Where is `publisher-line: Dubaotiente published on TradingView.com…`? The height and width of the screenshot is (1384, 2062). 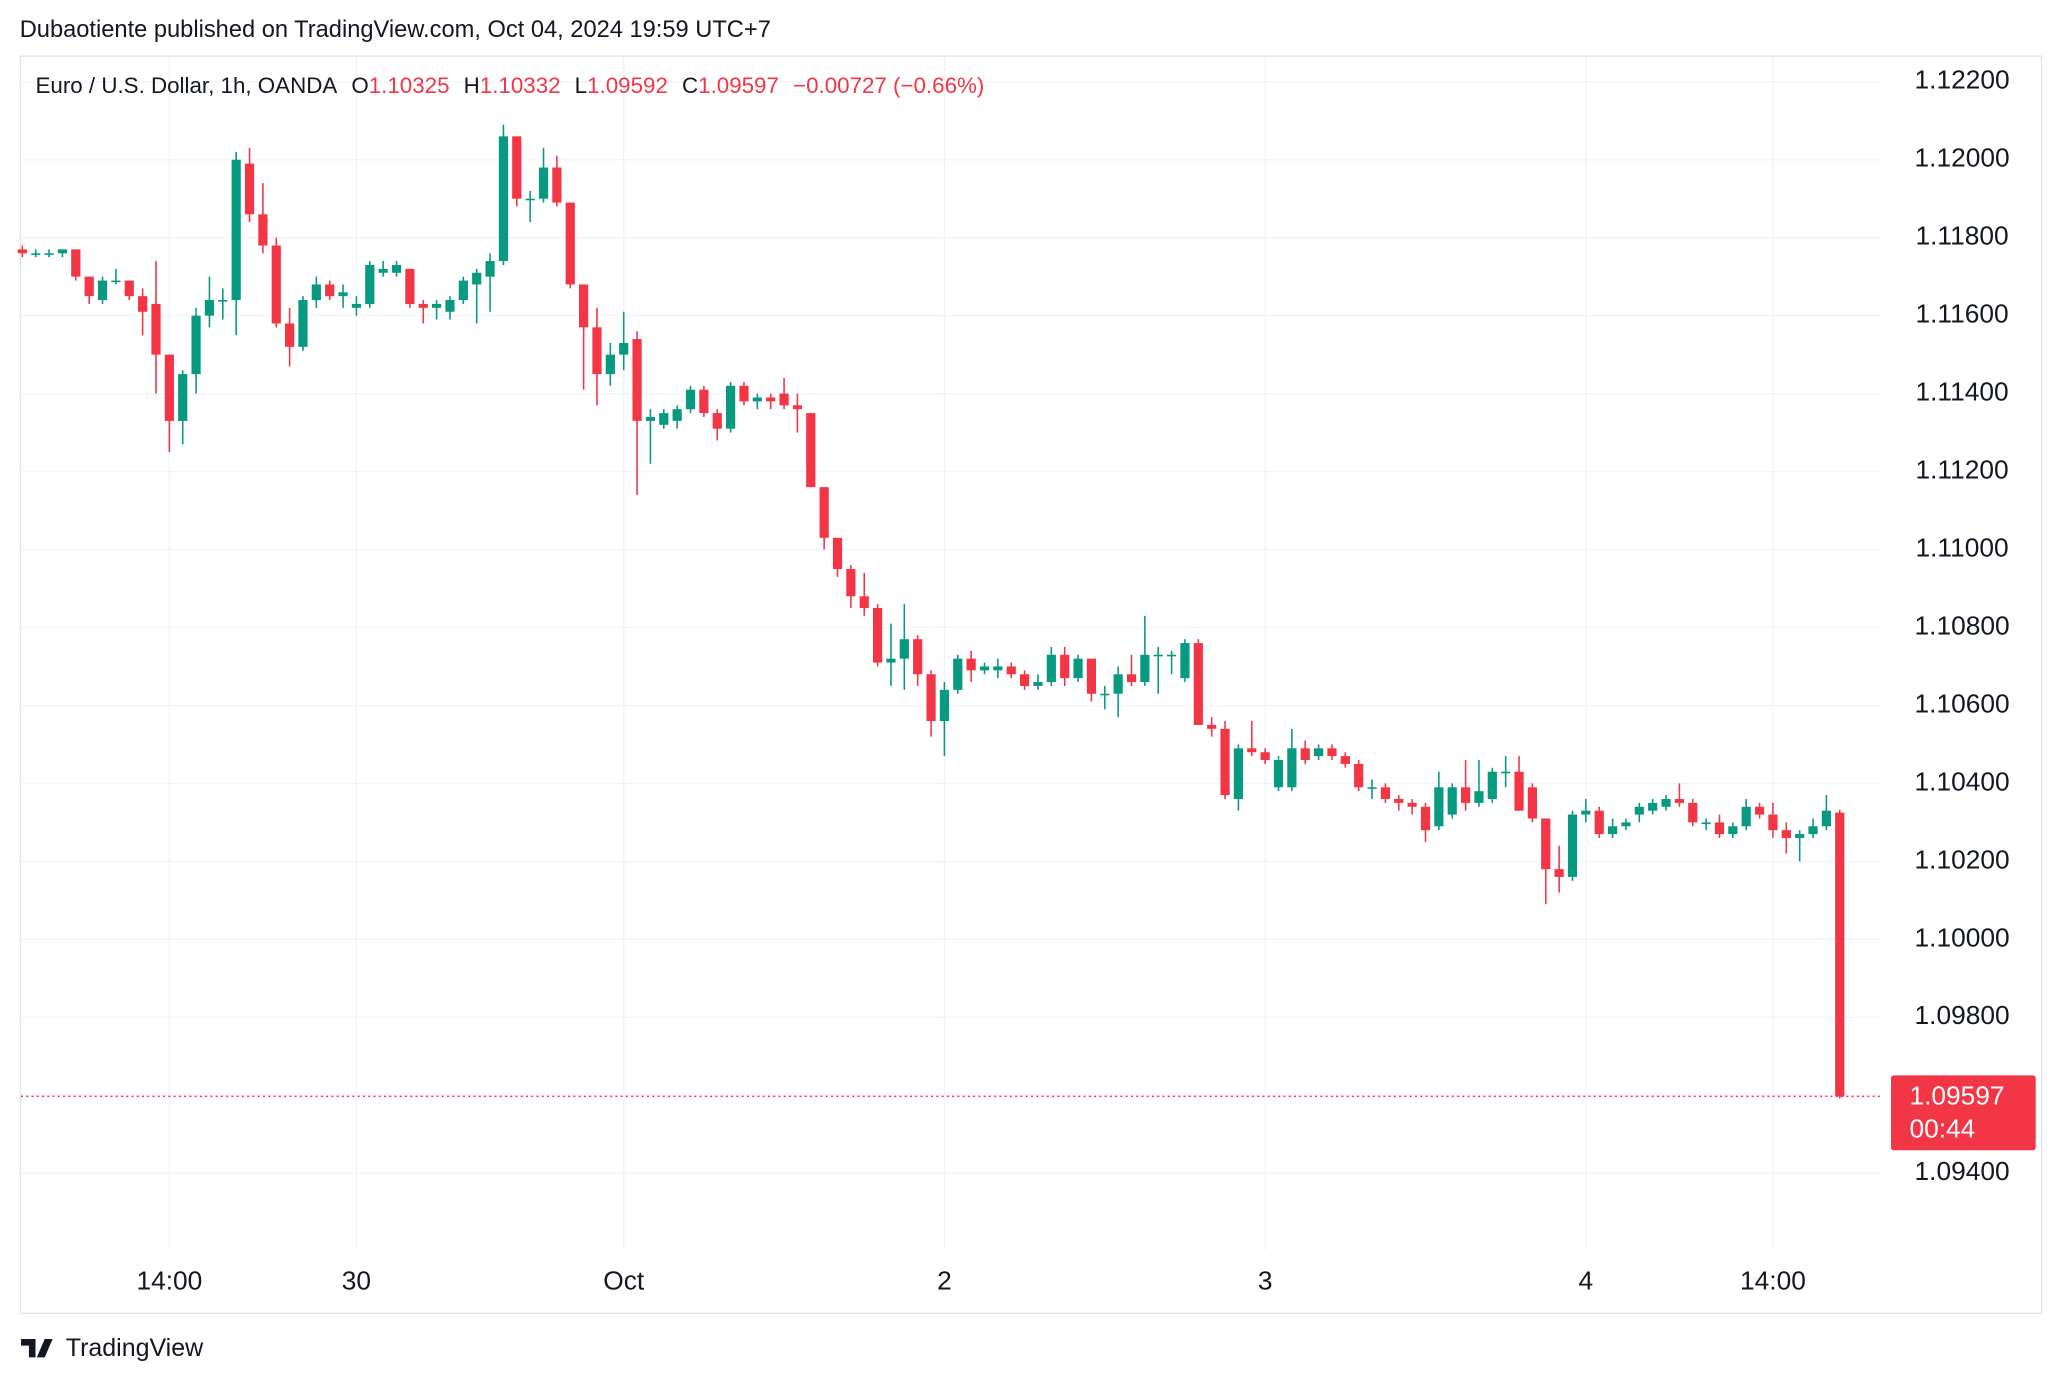 publisher-line: Dubaotiente published on TradingView.com… is located at coordinates (395, 30).